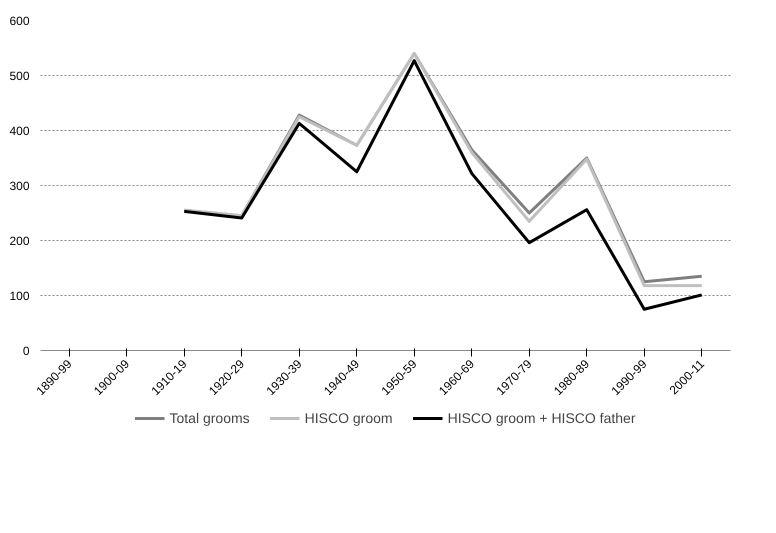 This screenshot has height=533, width=776. I want to click on y-tick-label: 400, so click(19, 131).